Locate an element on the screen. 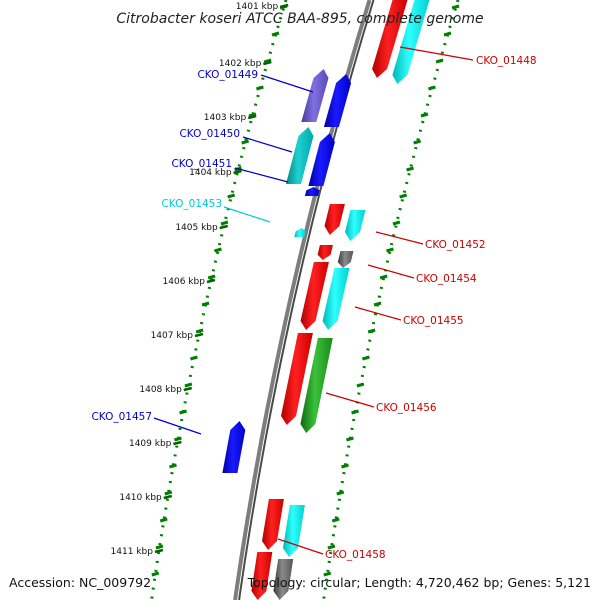 The image size is (600, 600). kbp-tick-label: 1409 kbp is located at coordinates (150, 444).